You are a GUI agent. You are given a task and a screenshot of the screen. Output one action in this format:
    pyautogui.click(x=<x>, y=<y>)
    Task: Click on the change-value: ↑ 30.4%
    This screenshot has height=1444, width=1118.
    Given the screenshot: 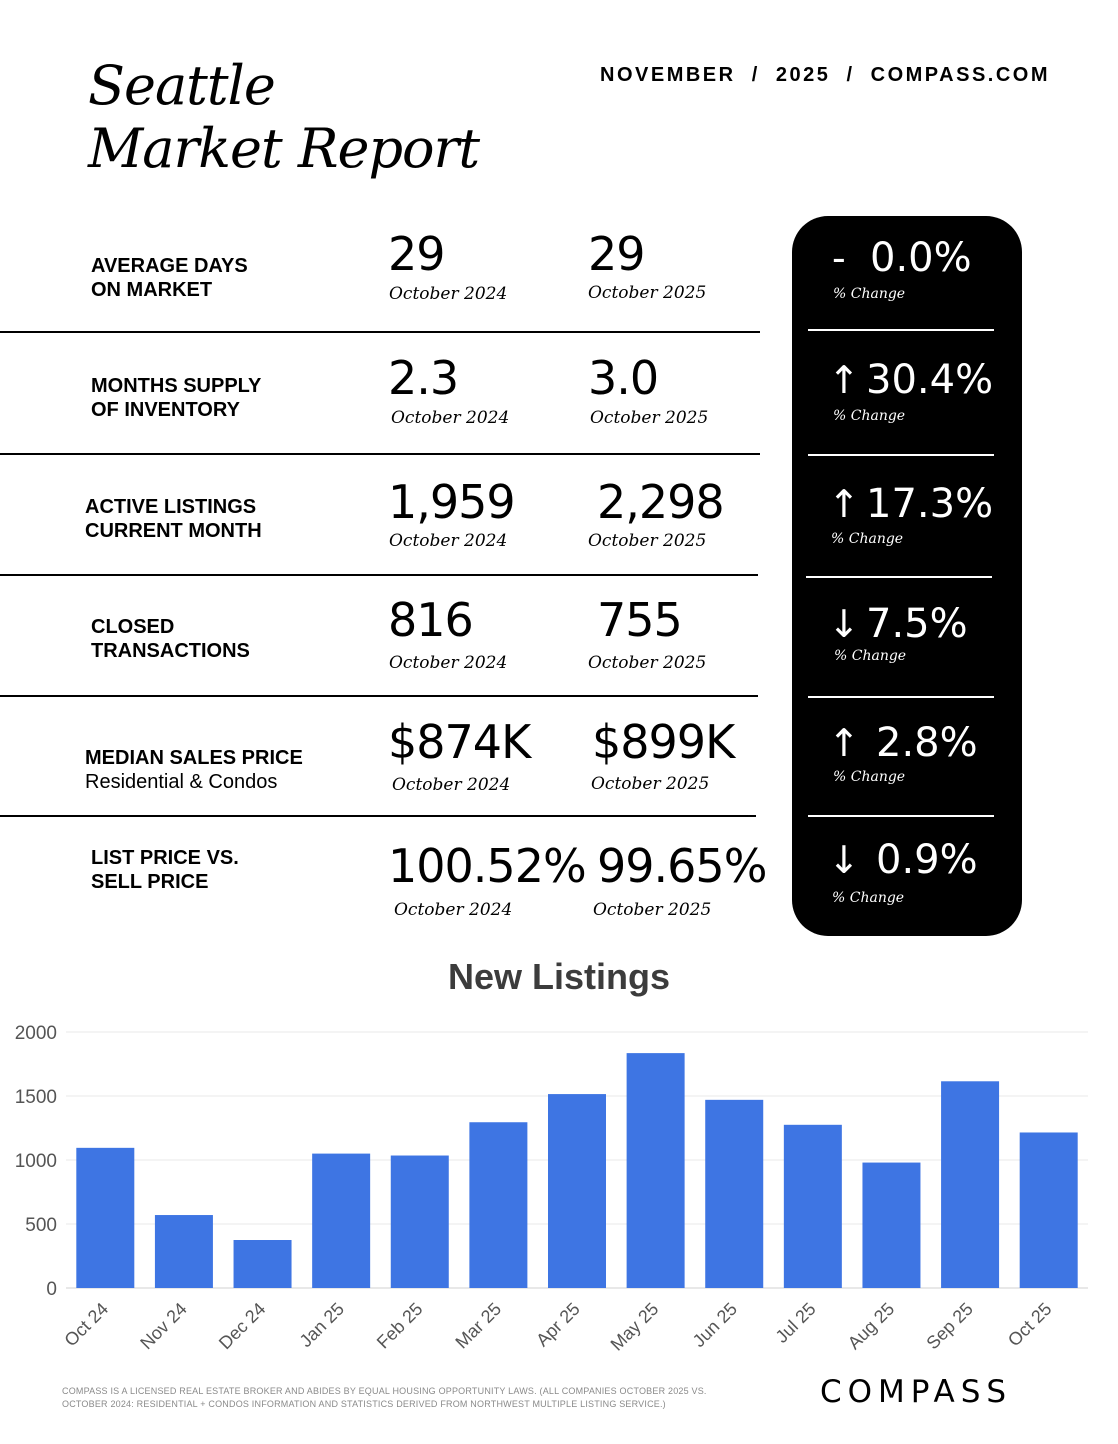 What is the action you would take?
    pyautogui.click(x=910, y=380)
    